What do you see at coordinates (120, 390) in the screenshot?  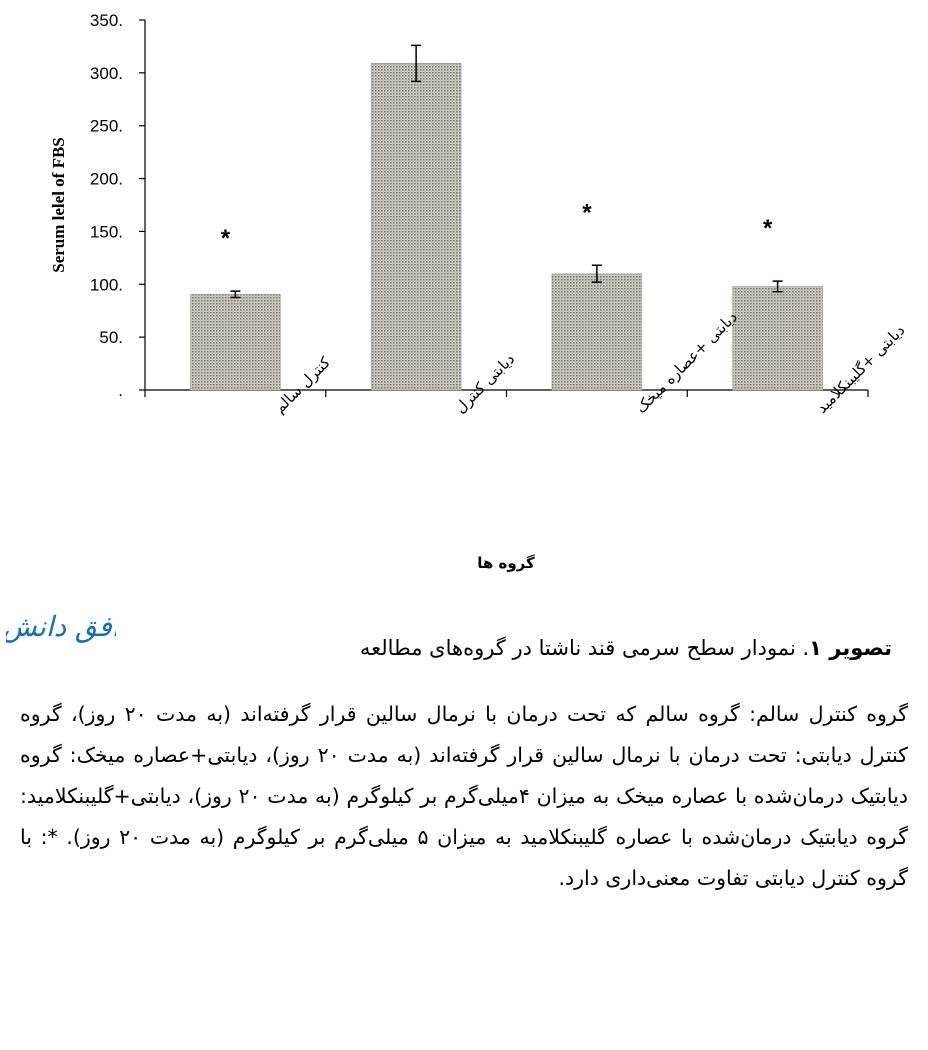 I see `y-tick-label: .` at bounding box center [120, 390].